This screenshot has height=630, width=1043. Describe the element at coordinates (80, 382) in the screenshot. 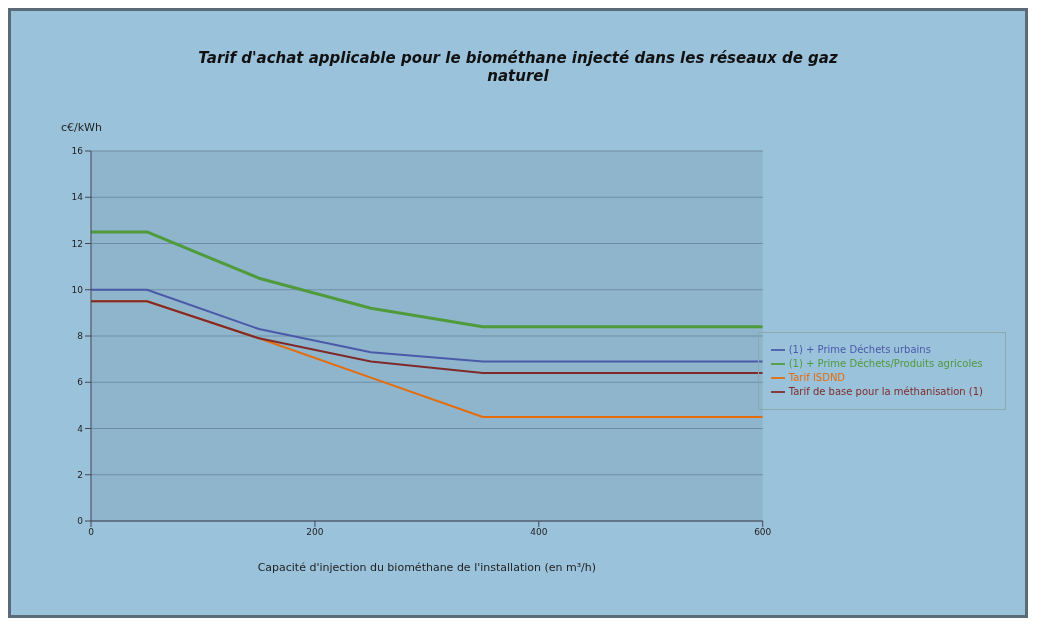

I see `y-tick-label: 6` at that location.